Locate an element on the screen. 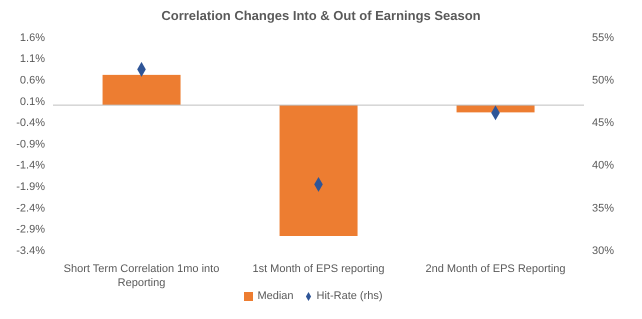 This screenshot has width=642, height=319. y-tick-label: -1.4% is located at coordinates (31, 166).